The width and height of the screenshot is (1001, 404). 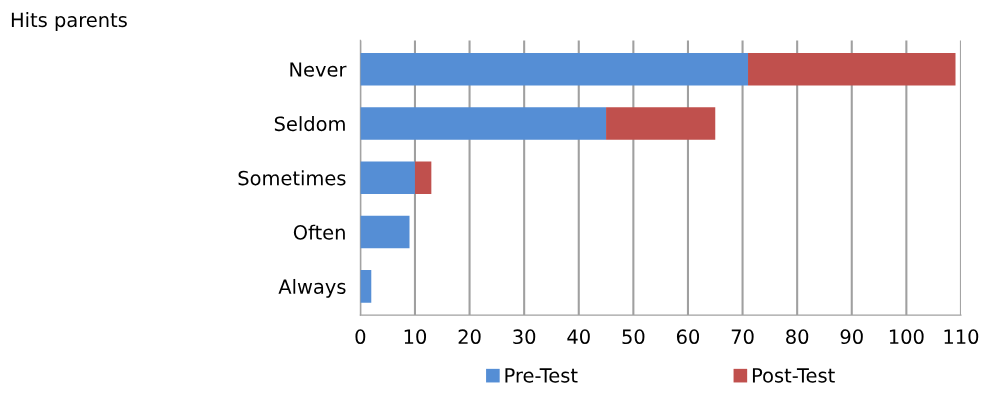 What do you see at coordinates (360, 337) in the screenshot?
I see `x-tick-label: 0` at bounding box center [360, 337].